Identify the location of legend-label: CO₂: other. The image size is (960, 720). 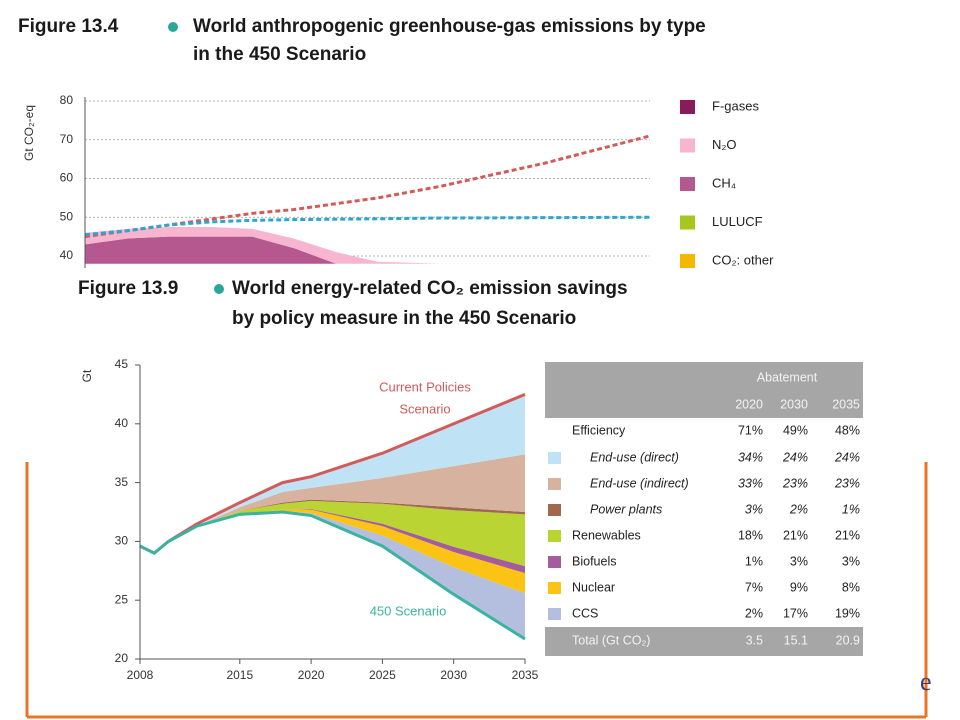
(743, 259).